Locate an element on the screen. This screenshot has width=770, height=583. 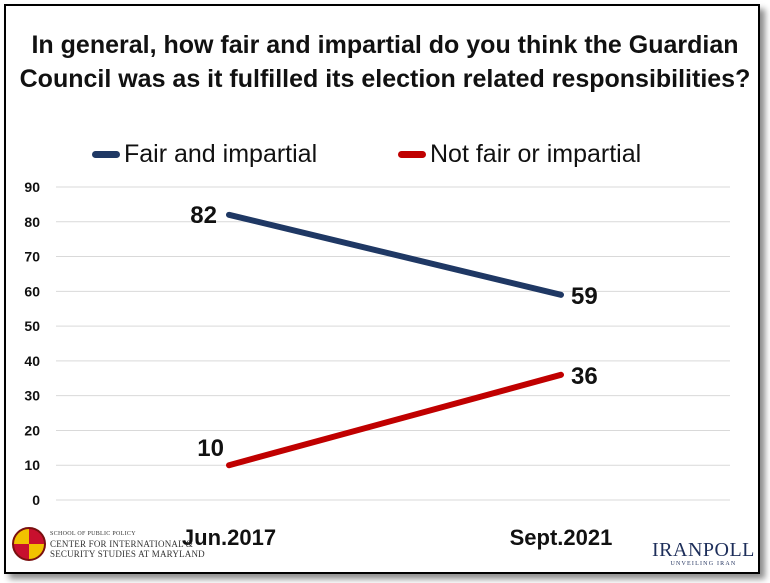
umd-seal-icon is located at coordinates (29, 544).